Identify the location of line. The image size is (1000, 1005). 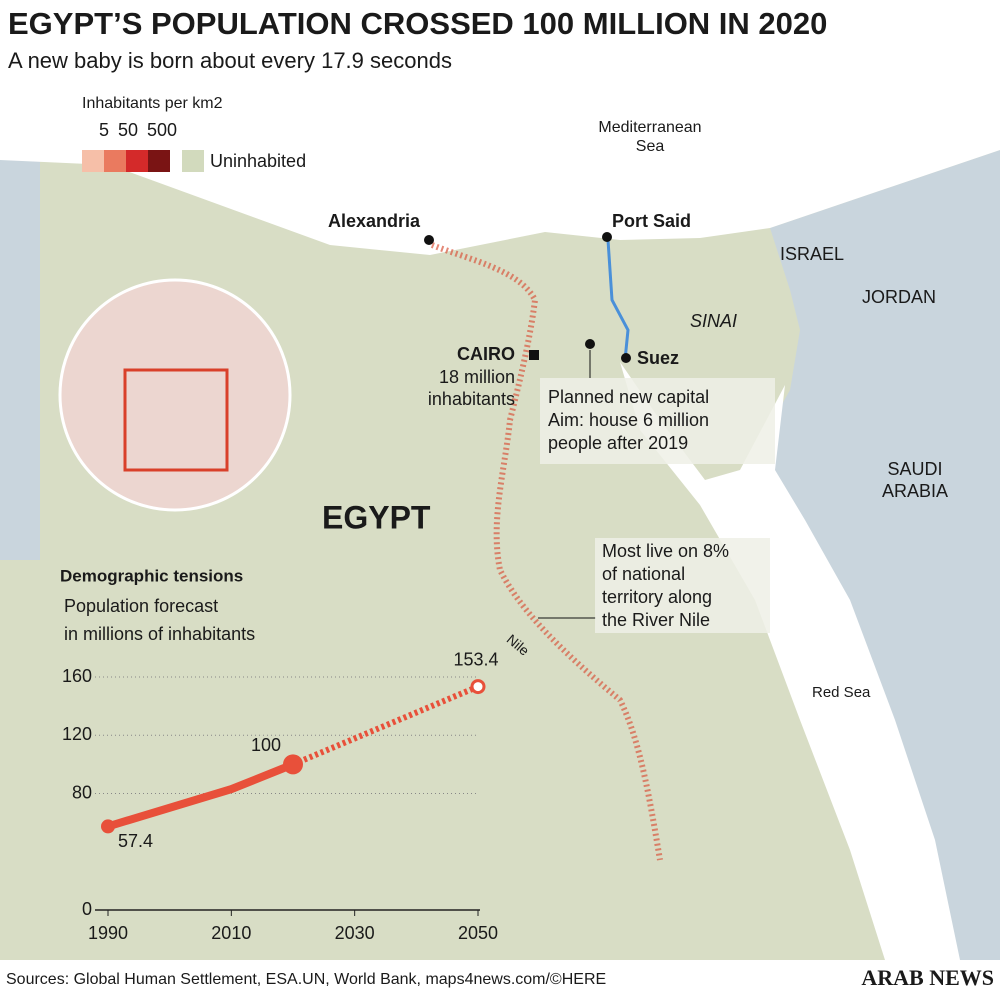
(200, 795).